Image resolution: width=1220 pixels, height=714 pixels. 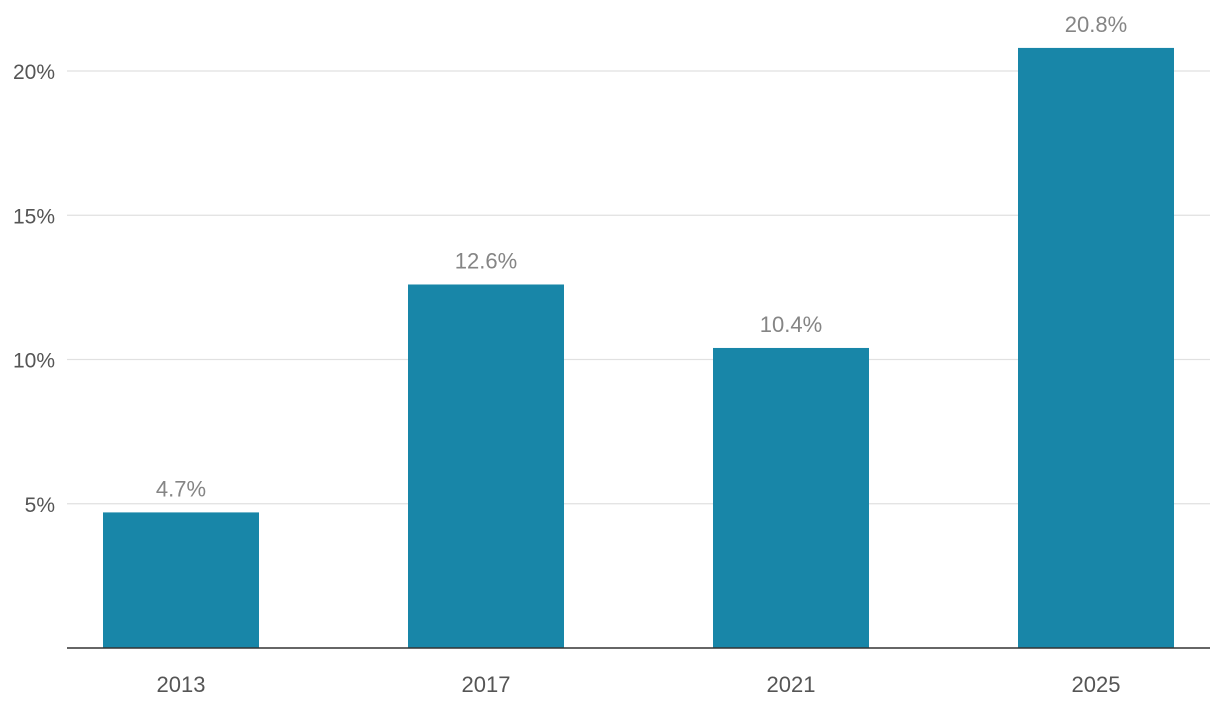 What do you see at coordinates (486, 466) in the screenshot?
I see `bar-2017` at bounding box center [486, 466].